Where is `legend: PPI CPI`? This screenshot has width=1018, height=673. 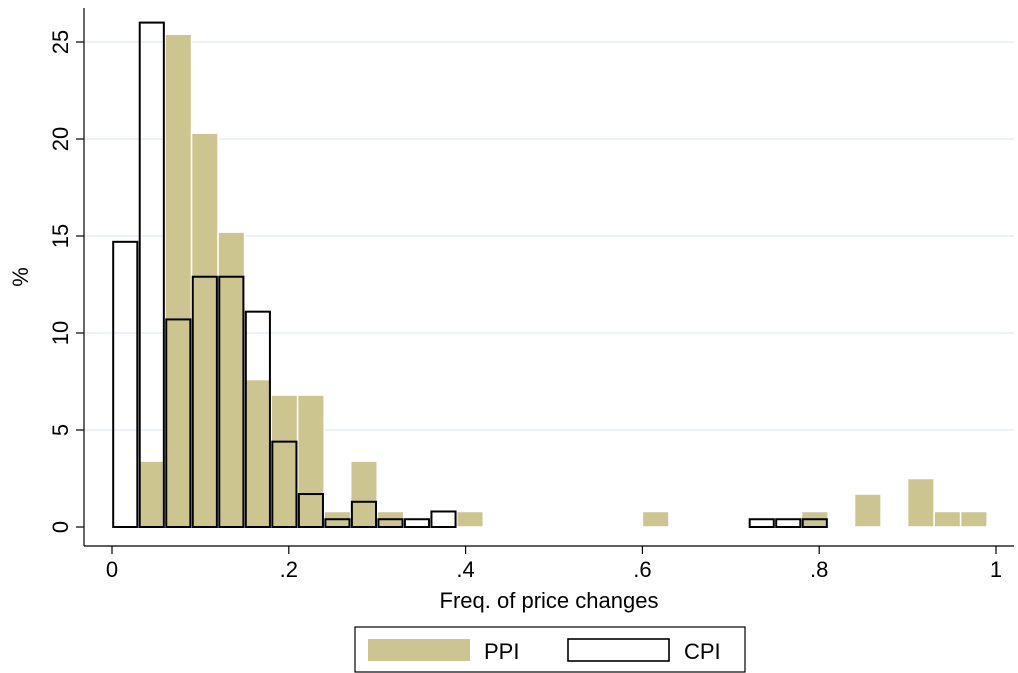
legend: PPI CPI is located at coordinates (550, 649).